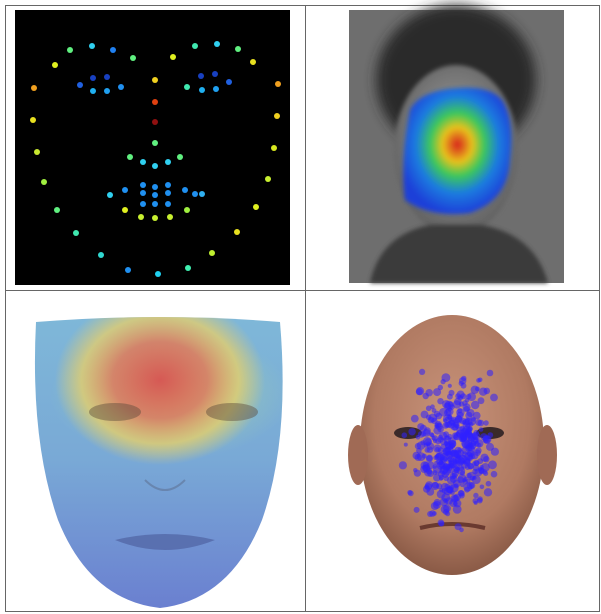  I want to click on mouth, so click(452, 526).